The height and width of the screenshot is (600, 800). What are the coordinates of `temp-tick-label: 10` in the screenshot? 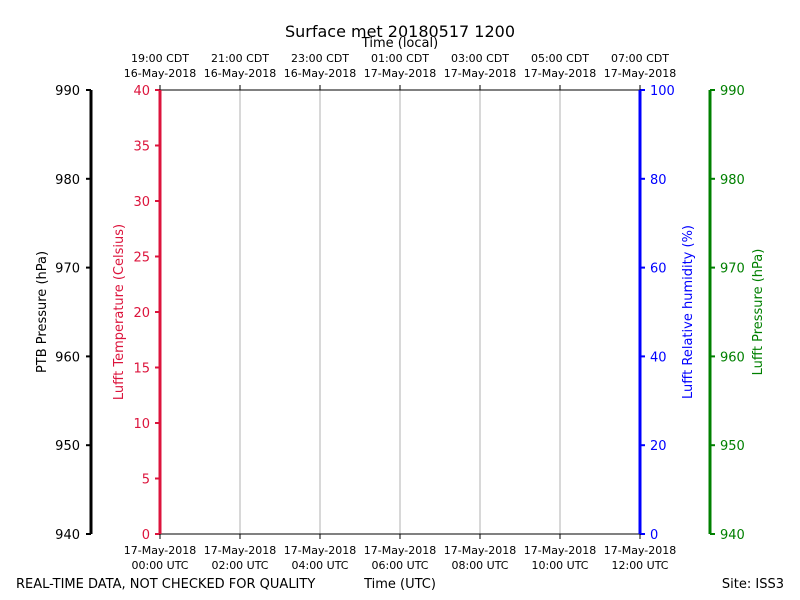 It's located at (141, 424).